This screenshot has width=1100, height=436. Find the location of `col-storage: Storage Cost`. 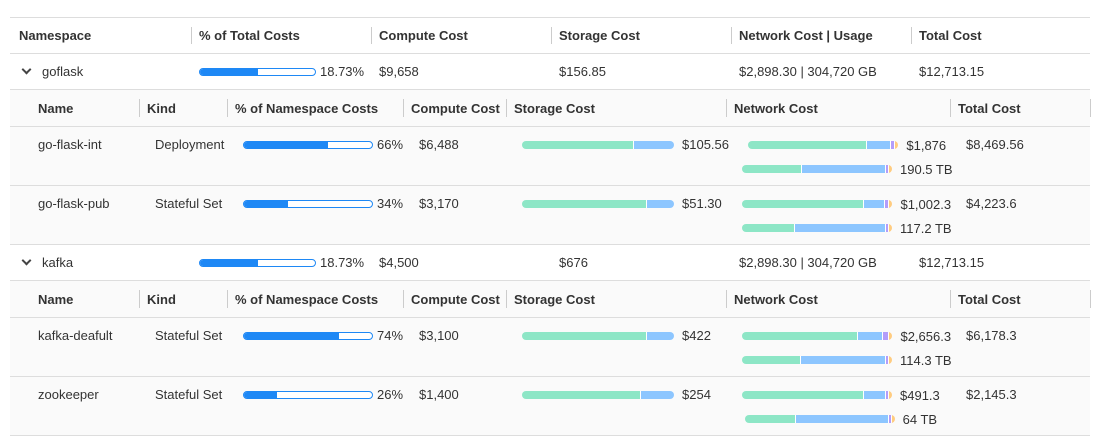

col-storage: Storage Cost is located at coordinates (595, 35).